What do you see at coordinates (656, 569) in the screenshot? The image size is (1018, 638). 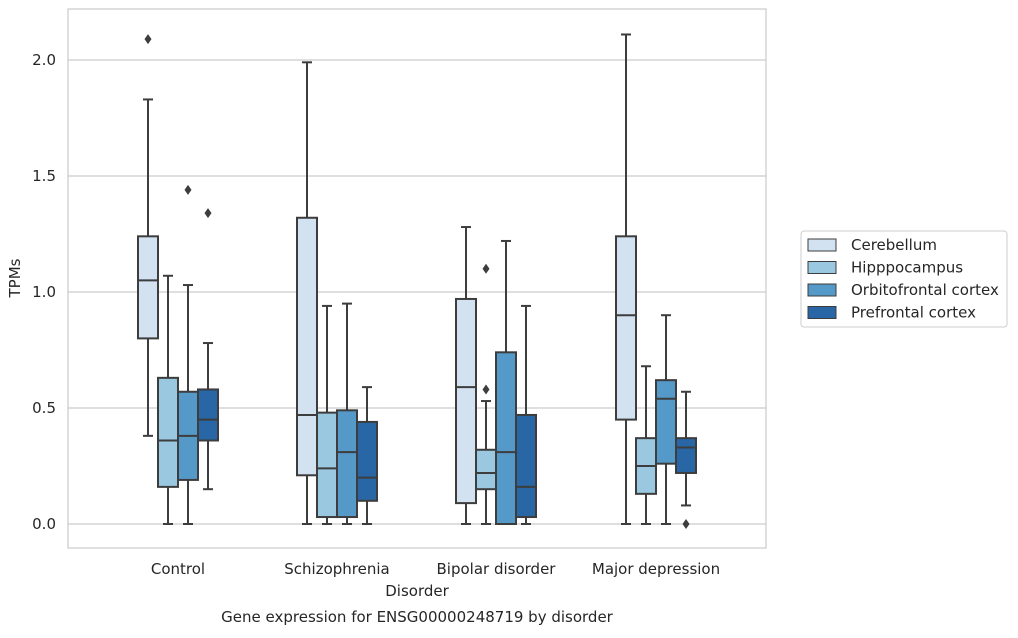 I see `x-tick-label: Major depression` at bounding box center [656, 569].